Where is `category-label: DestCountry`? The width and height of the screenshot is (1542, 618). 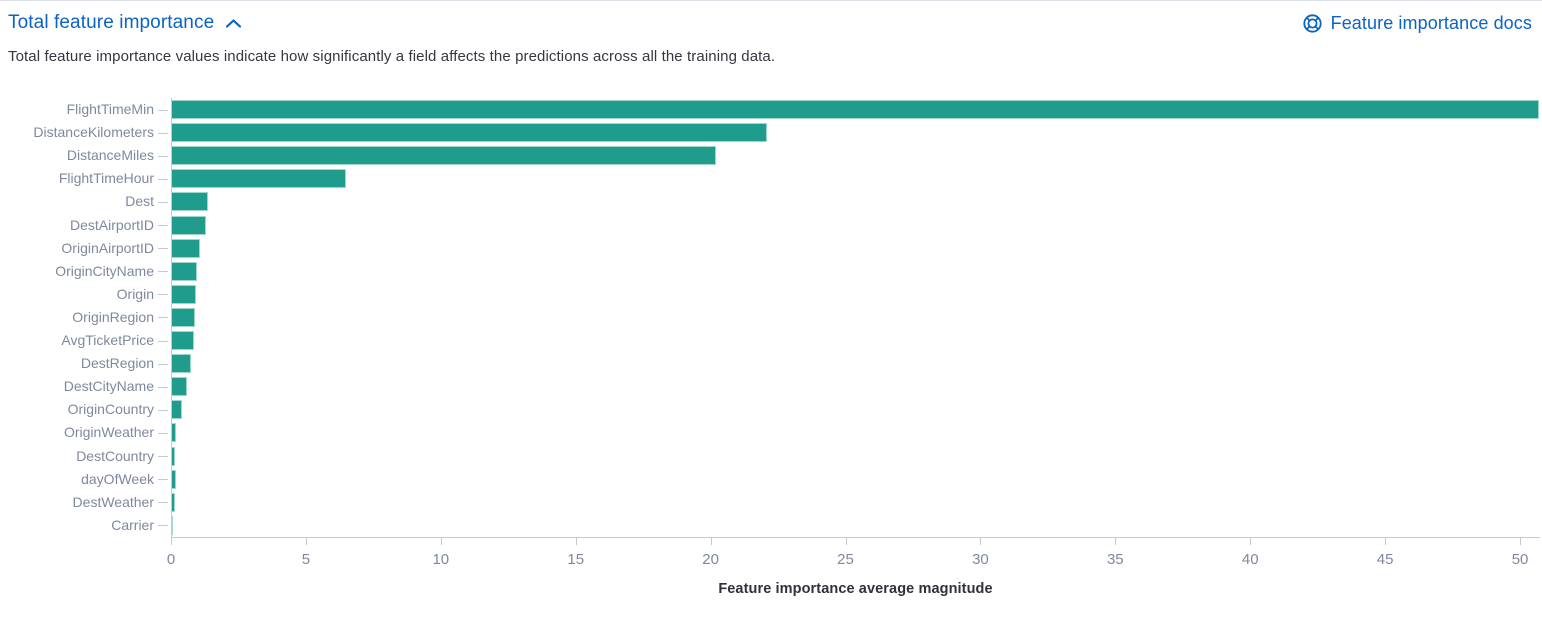
category-label: DestCountry is located at coordinates (115, 455).